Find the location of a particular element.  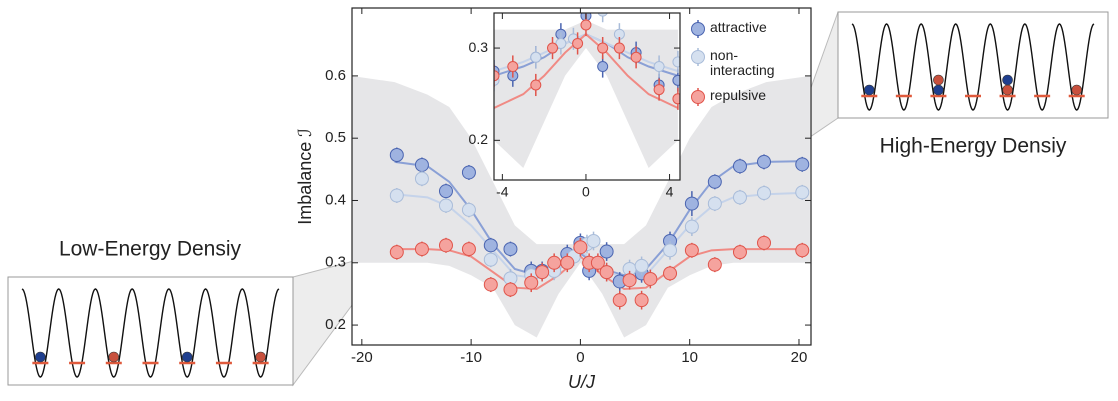

x-tick-label: -4 is located at coordinates (502, 192).